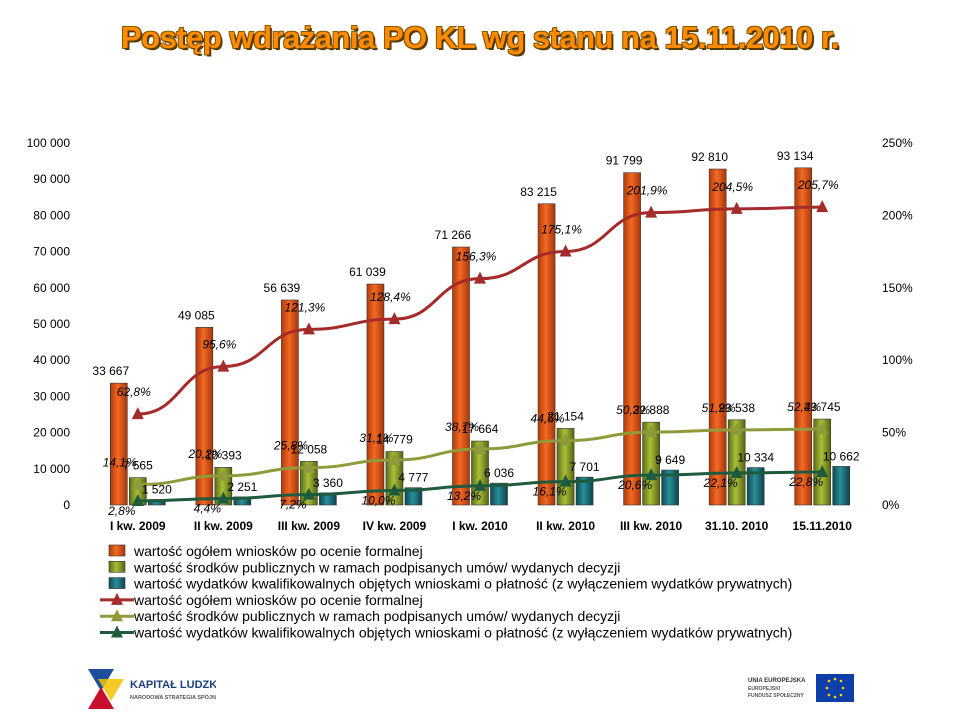 Image resolution: width=960 pixels, height=717 pixels. What do you see at coordinates (51, 288) in the screenshot?
I see `left-axis-tick-label: 60 000` at bounding box center [51, 288].